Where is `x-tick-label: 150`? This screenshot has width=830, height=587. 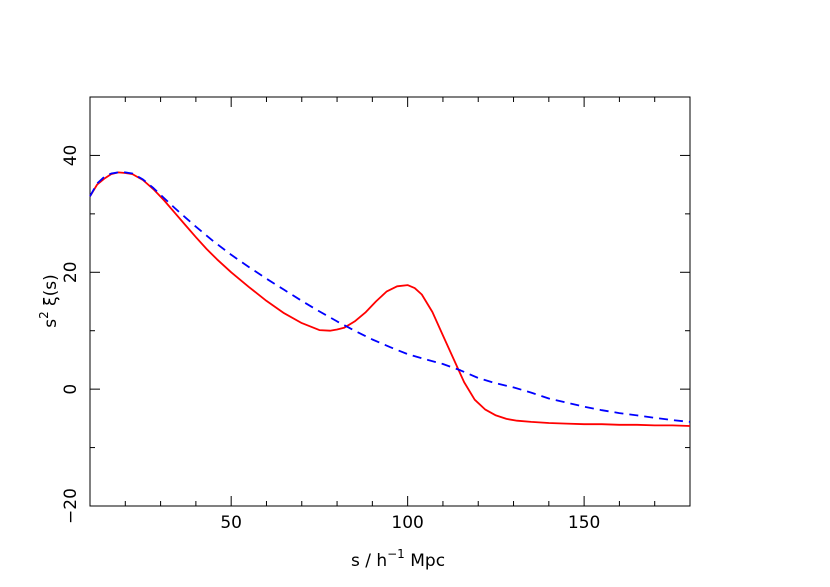
x-tick-label: 150 is located at coordinates (584, 523).